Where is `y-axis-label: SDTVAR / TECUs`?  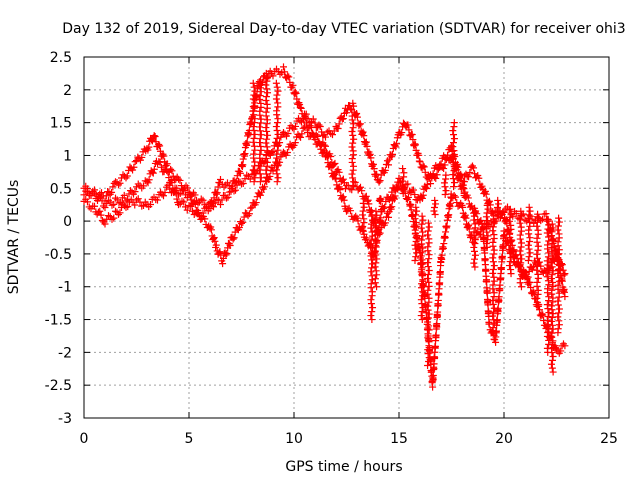 y-axis-label: SDTVAR / TECUs is located at coordinates (14, 237).